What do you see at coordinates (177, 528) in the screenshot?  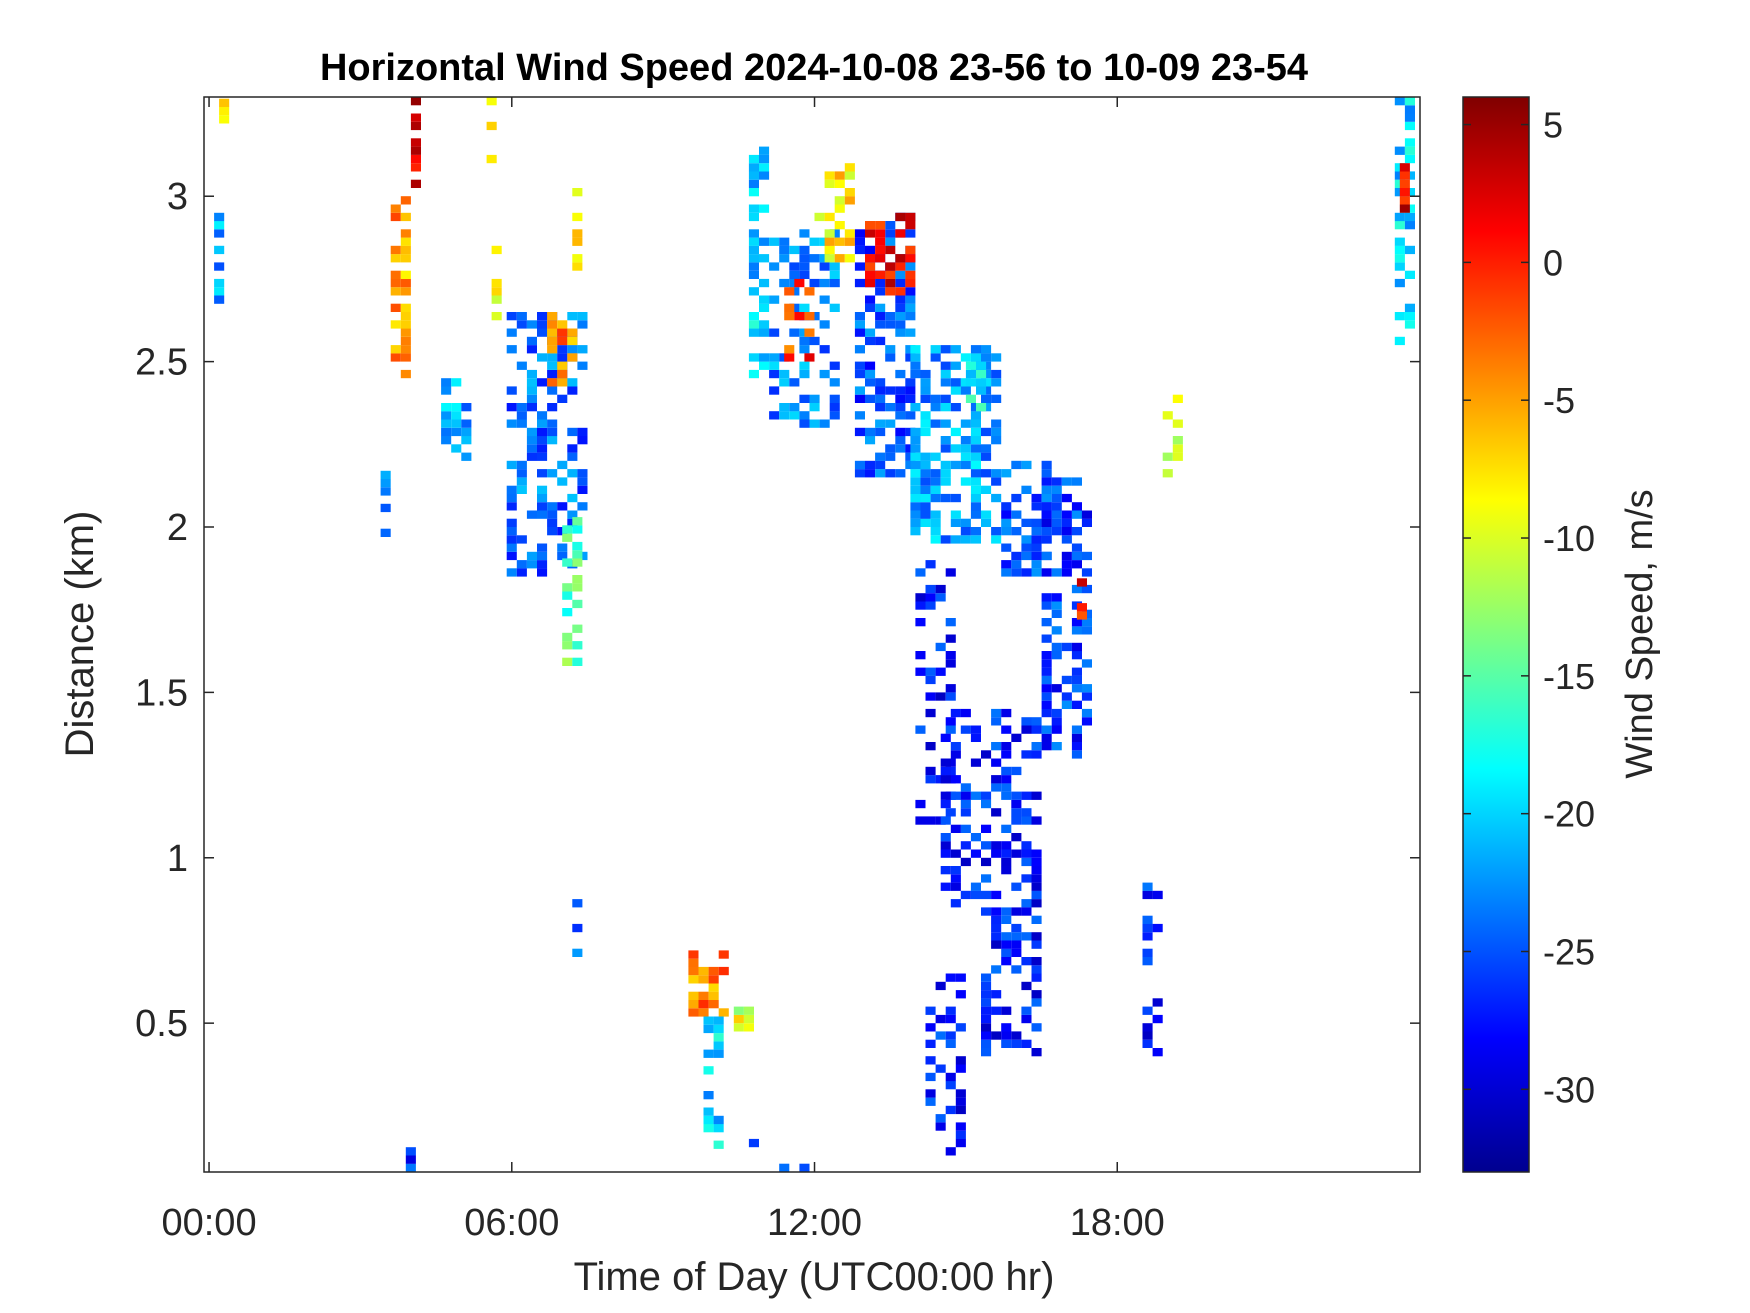 I see `y-tick-label: 2` at bounding box center [177, 528].